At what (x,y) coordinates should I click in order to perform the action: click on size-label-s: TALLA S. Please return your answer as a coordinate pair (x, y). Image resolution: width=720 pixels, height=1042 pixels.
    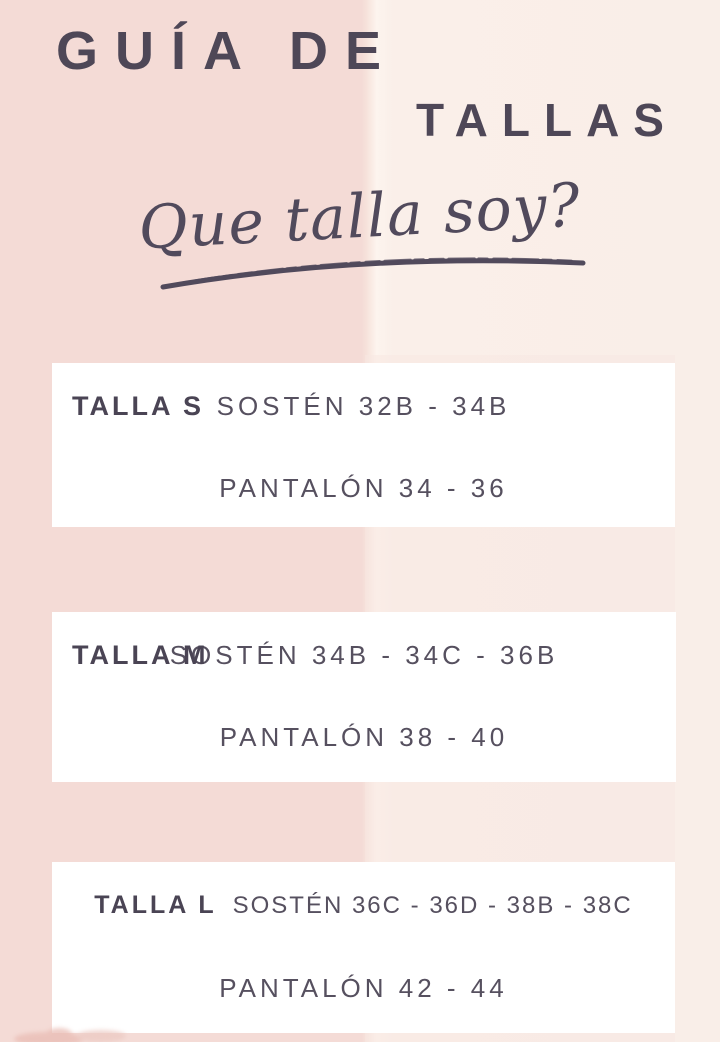
    Looking at the image, I should click on (138, 406).